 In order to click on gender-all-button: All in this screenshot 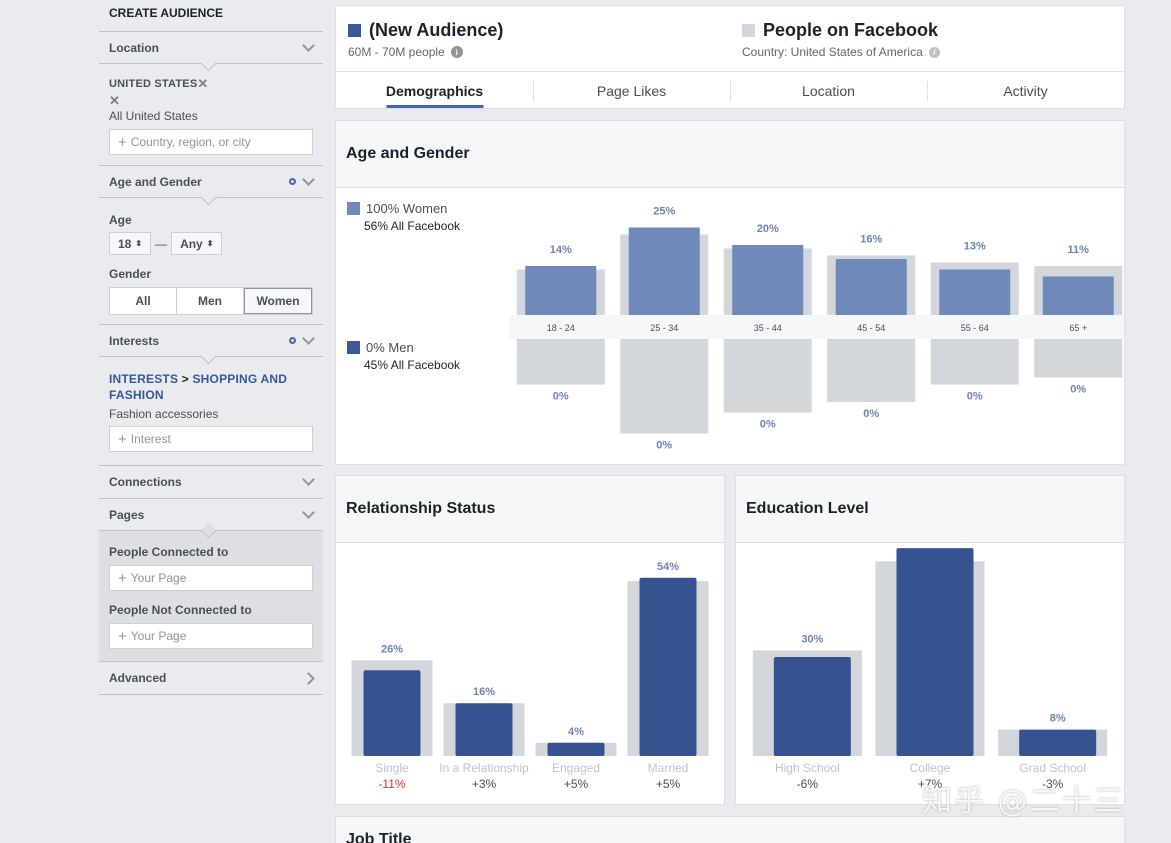, I will do `click(143, 301)`.